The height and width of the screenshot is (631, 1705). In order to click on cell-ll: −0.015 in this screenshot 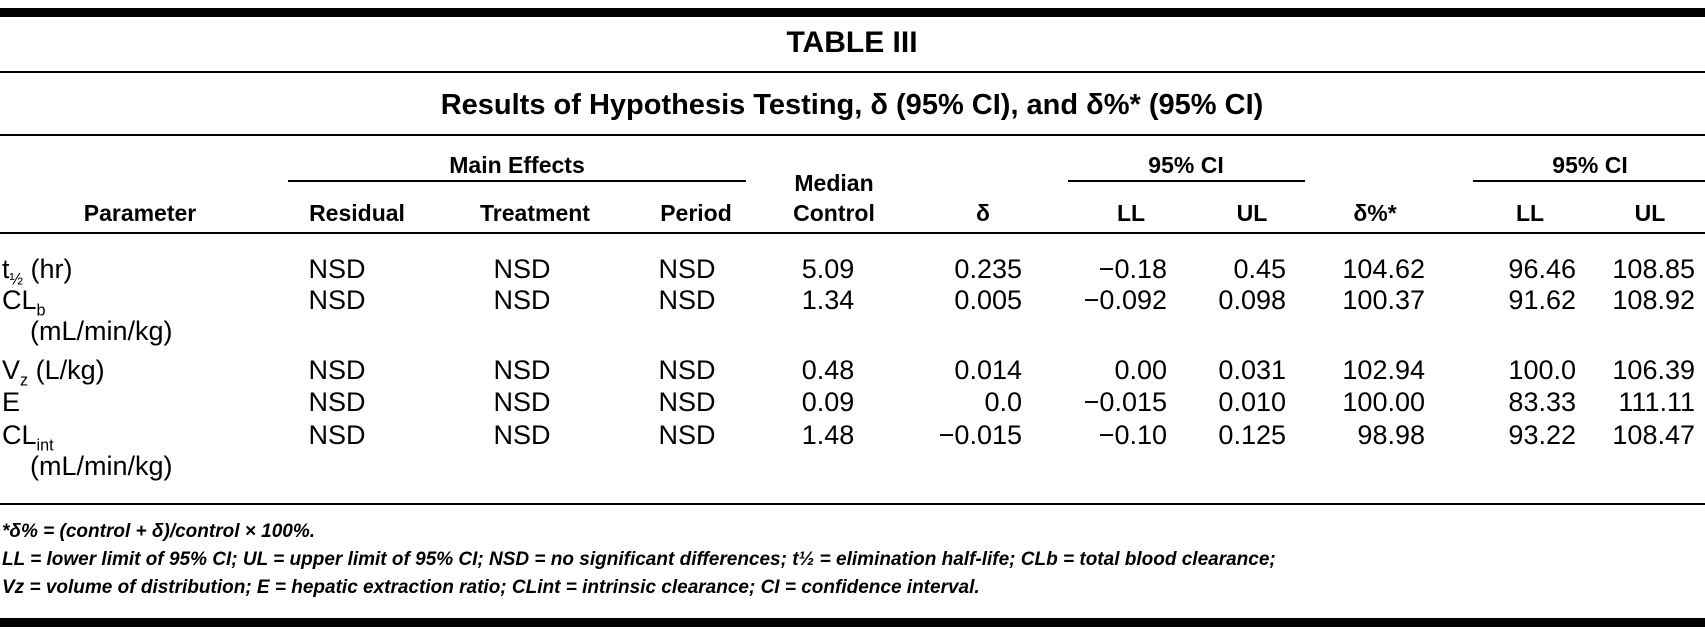, I will do `click(1125, 402)`.